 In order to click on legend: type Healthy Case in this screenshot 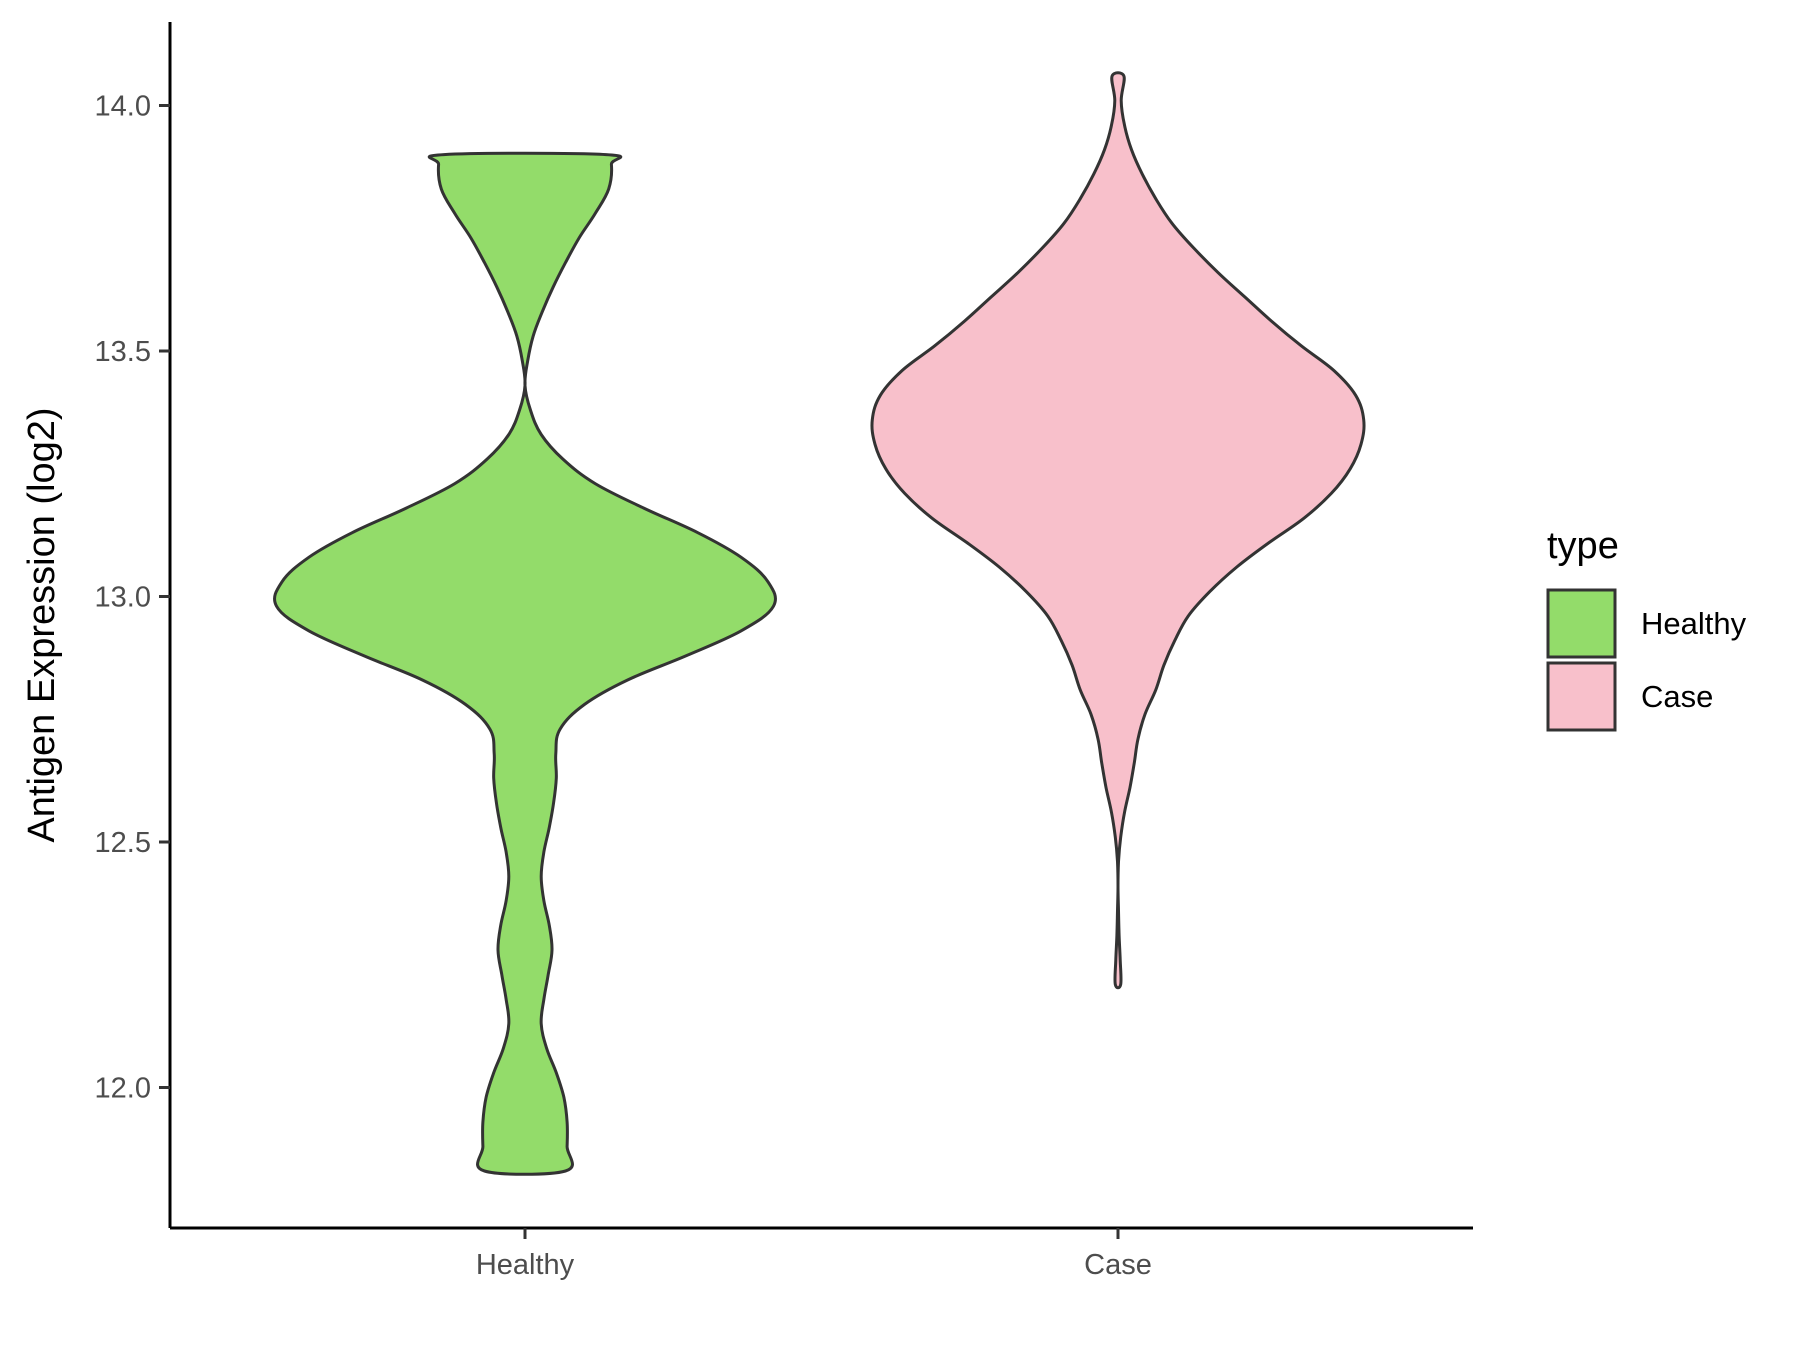, I will do `click(1646, 628)`.